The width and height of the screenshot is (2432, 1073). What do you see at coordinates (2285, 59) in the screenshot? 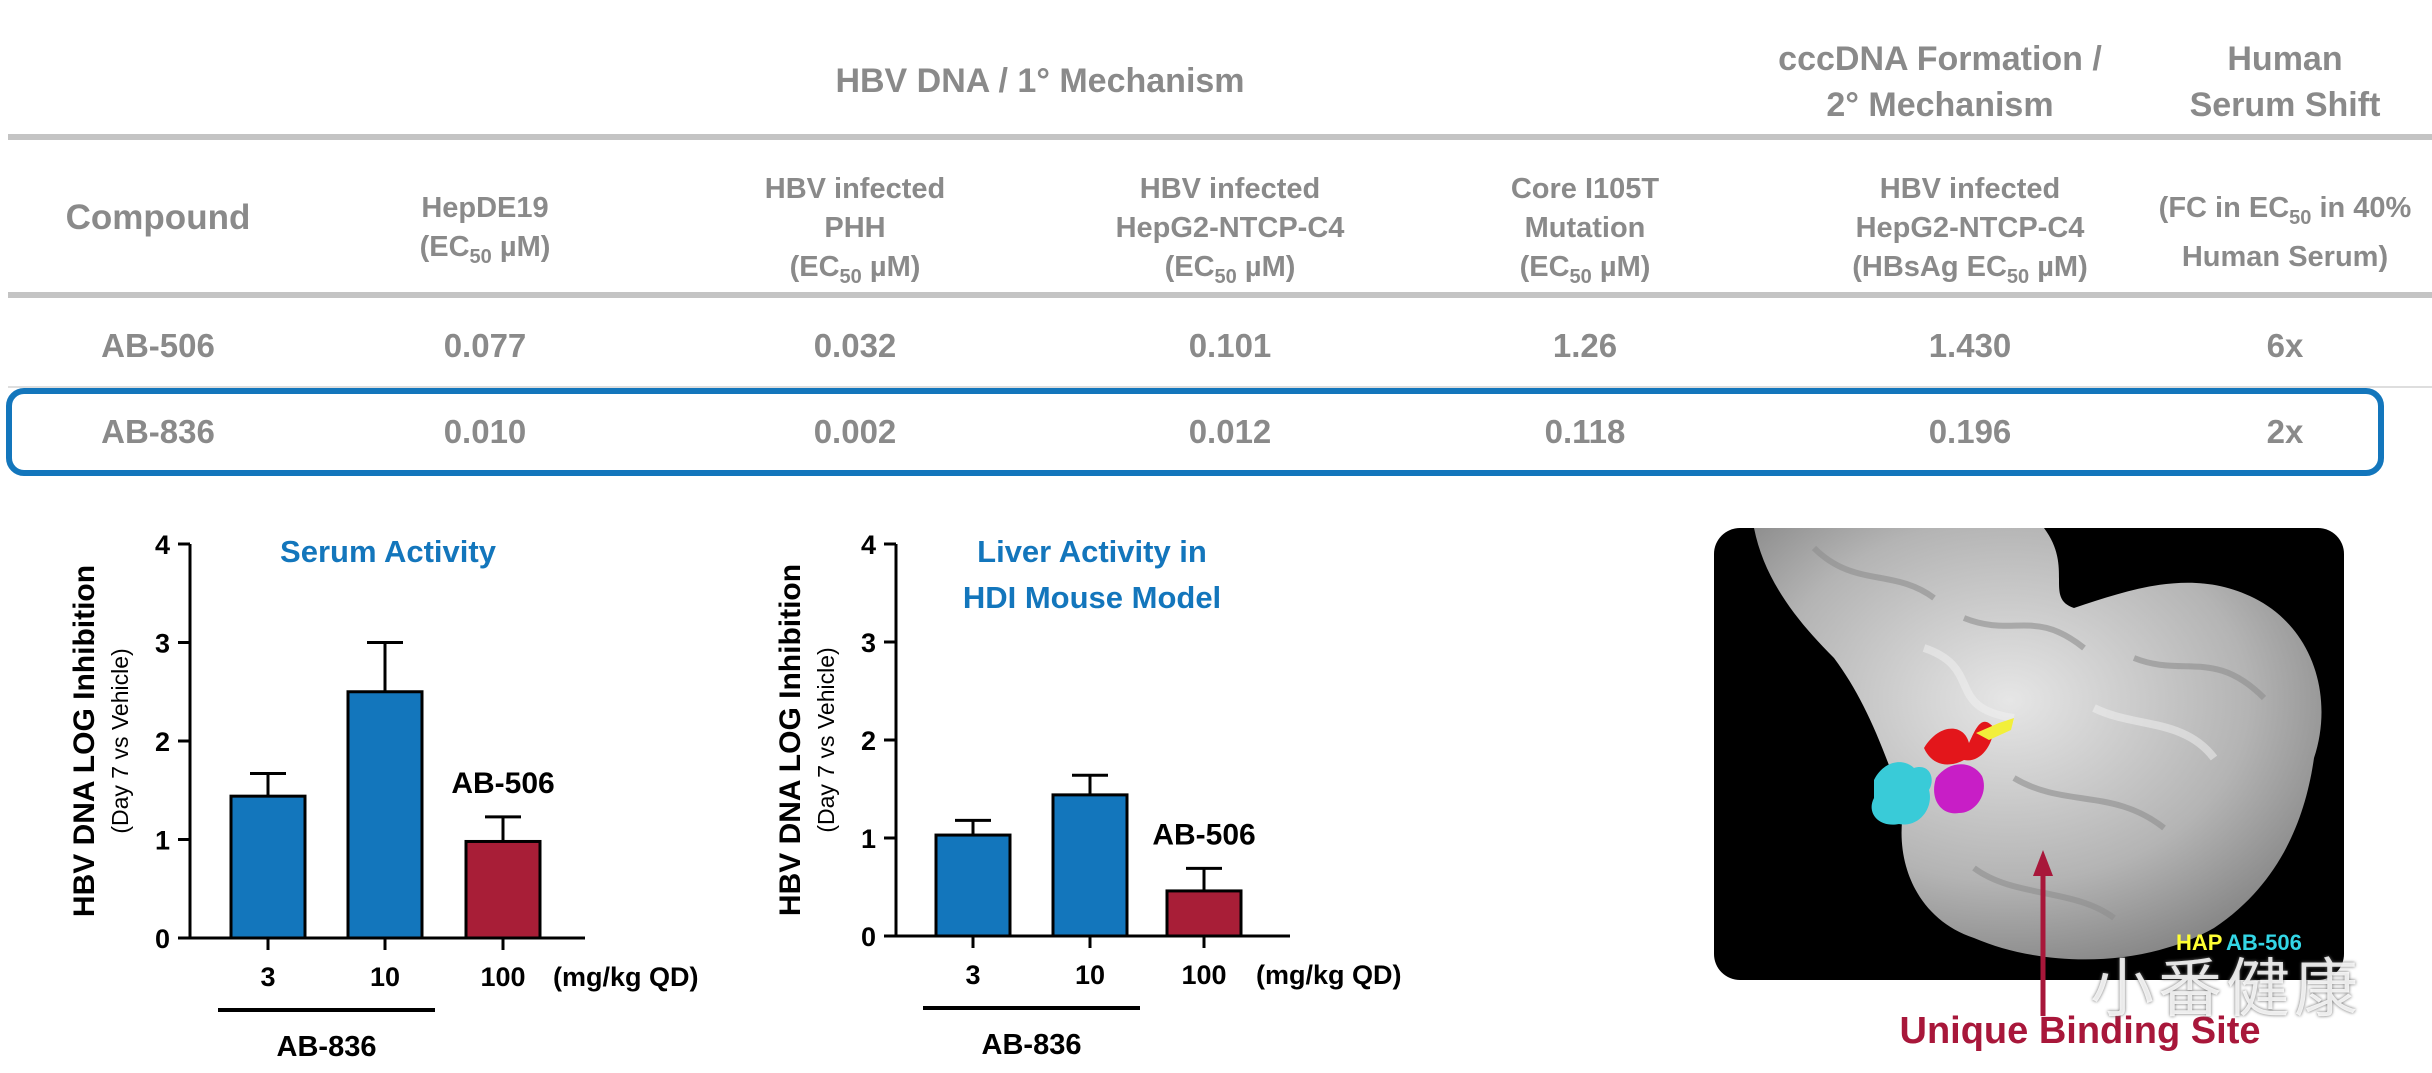
I see `group-header-serum-line1: Human` at bounding box center [2285, 59].